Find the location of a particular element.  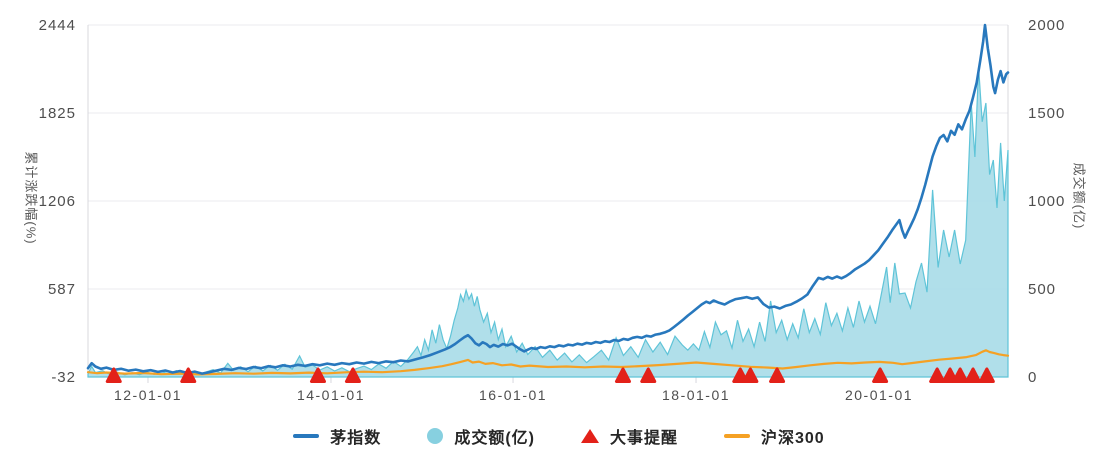

triangle-marker-icon is located at coordinates (589, 436).